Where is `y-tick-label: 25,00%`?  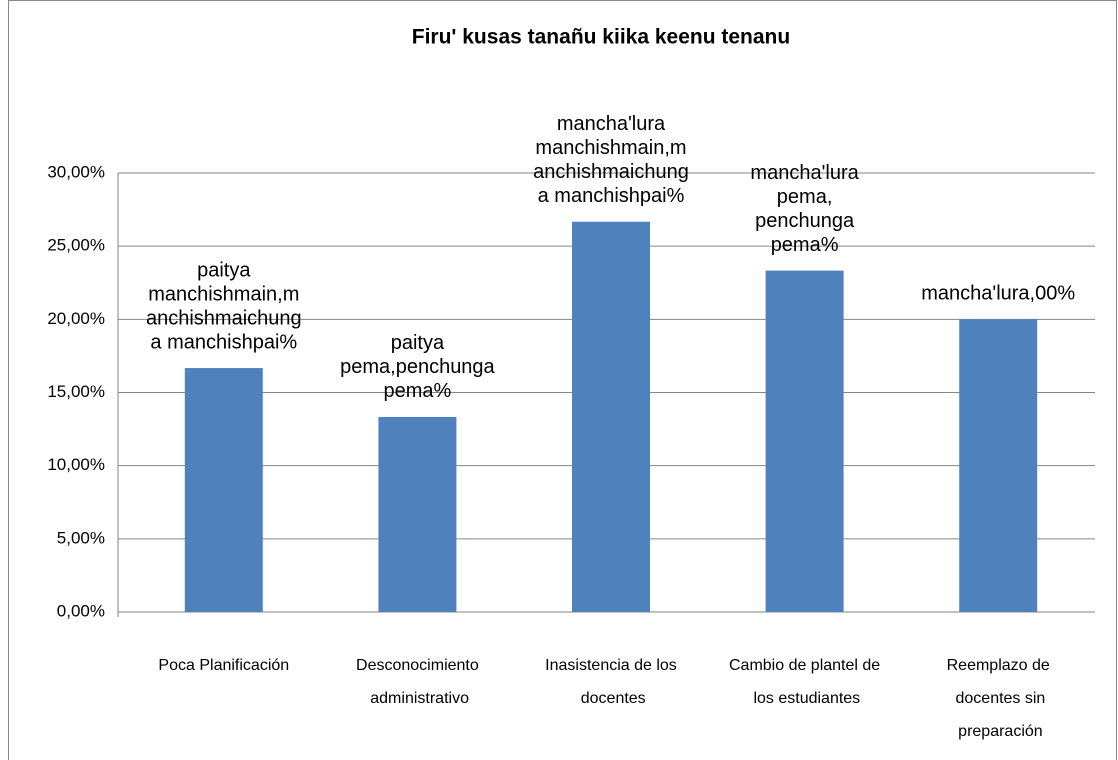 y-tick-label: 25,00% is located at coordinates (76, 245).